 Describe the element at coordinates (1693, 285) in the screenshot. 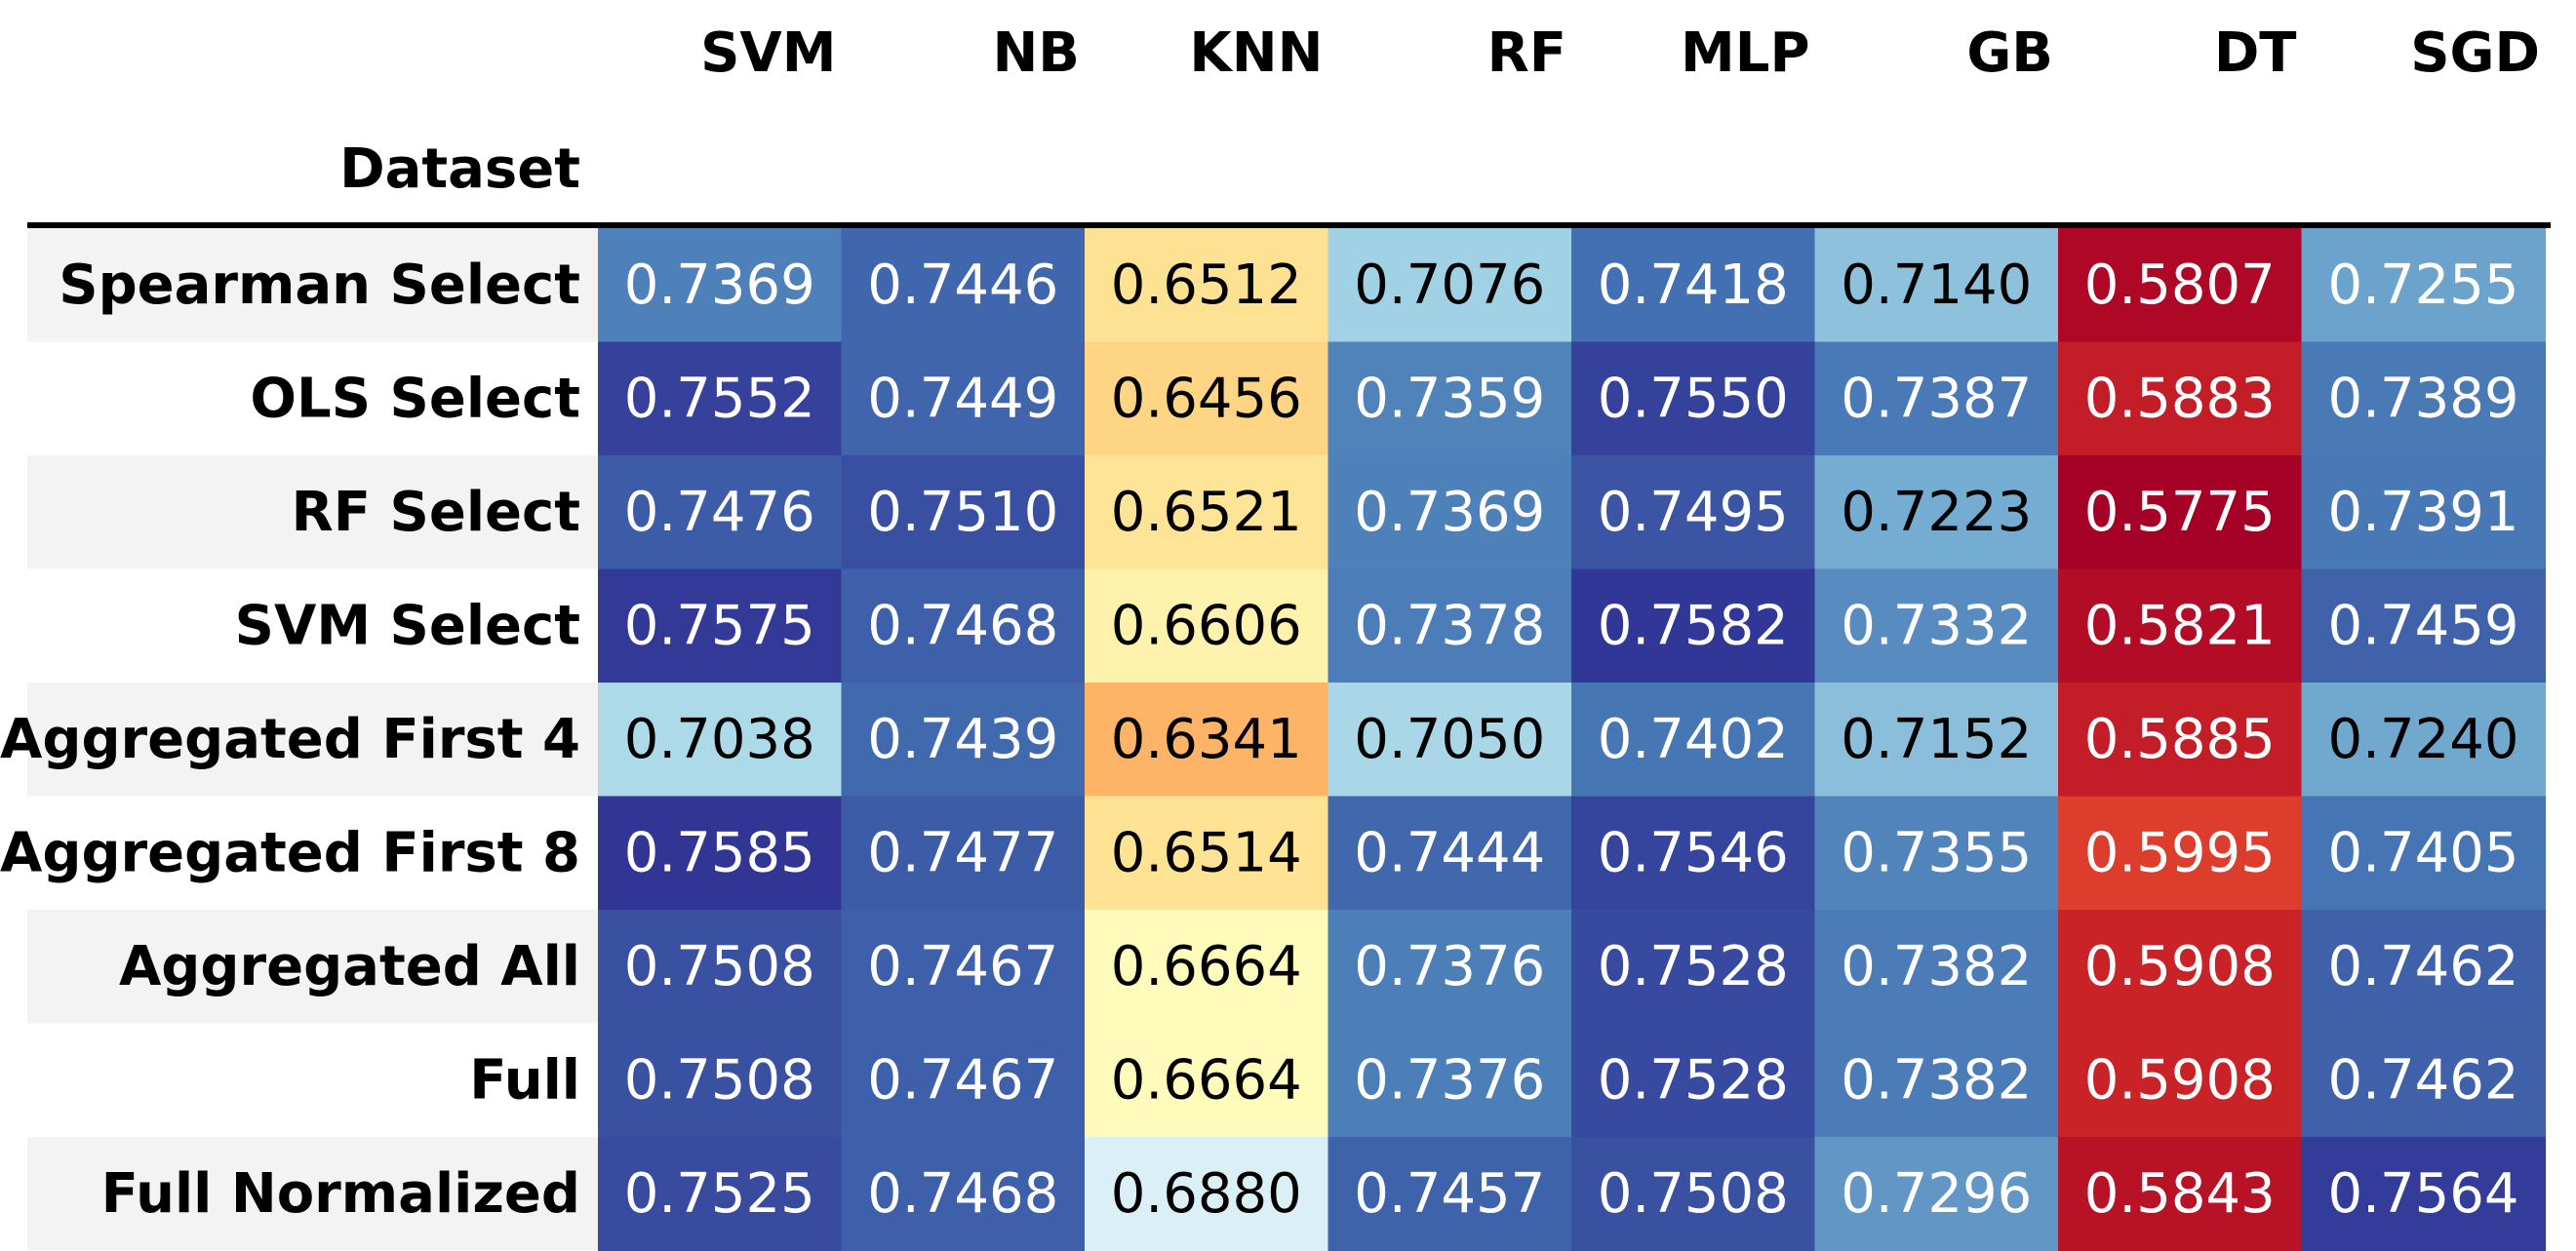

I see `cell-value-label: 0.7418` at that location.